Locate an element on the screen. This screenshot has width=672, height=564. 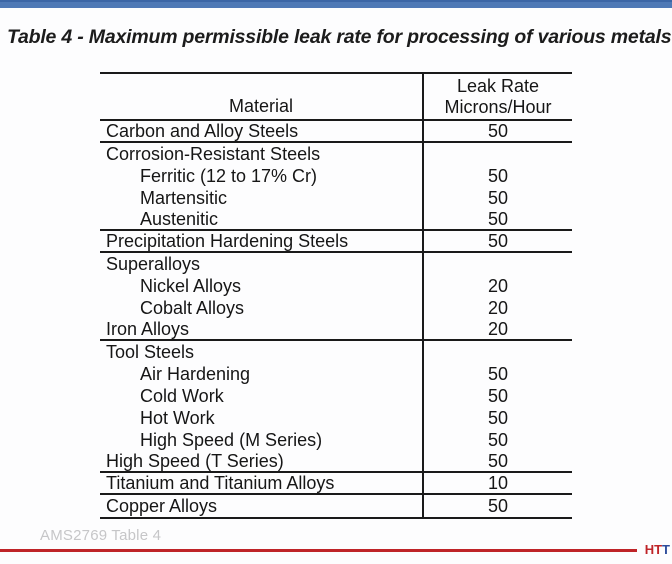
leak-rate-header-line1: Leak Rate is located at coordinates (498, 86).